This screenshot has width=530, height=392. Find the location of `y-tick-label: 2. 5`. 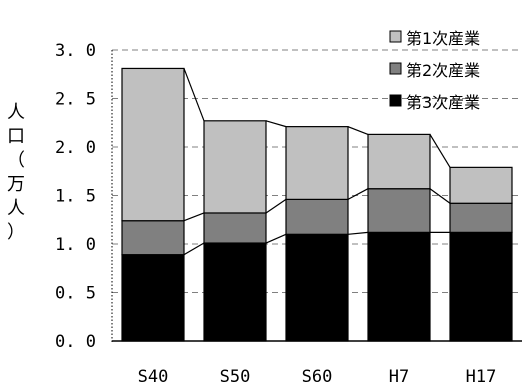

y-tick-label: 2. 5 is located at coordinates (75, 100).